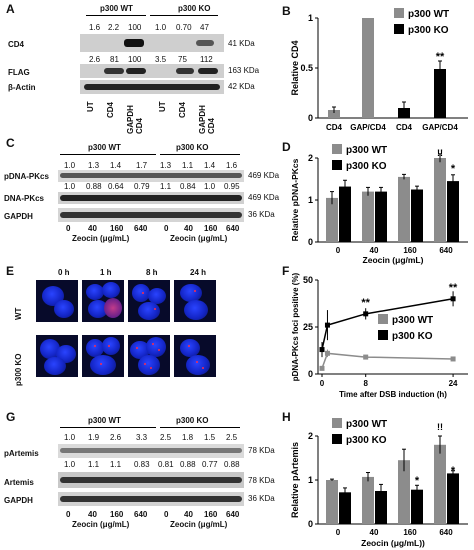  I want to click on panel-c-d-num-3: 0.64, so click(116, 186).